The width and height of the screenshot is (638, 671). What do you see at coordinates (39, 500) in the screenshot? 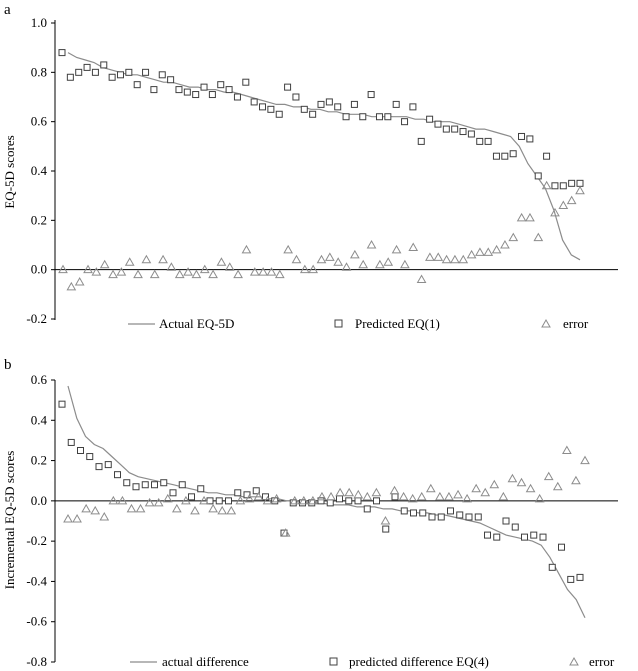
I see `y-tick-label: 0.0` at bounding box center [39, 500].